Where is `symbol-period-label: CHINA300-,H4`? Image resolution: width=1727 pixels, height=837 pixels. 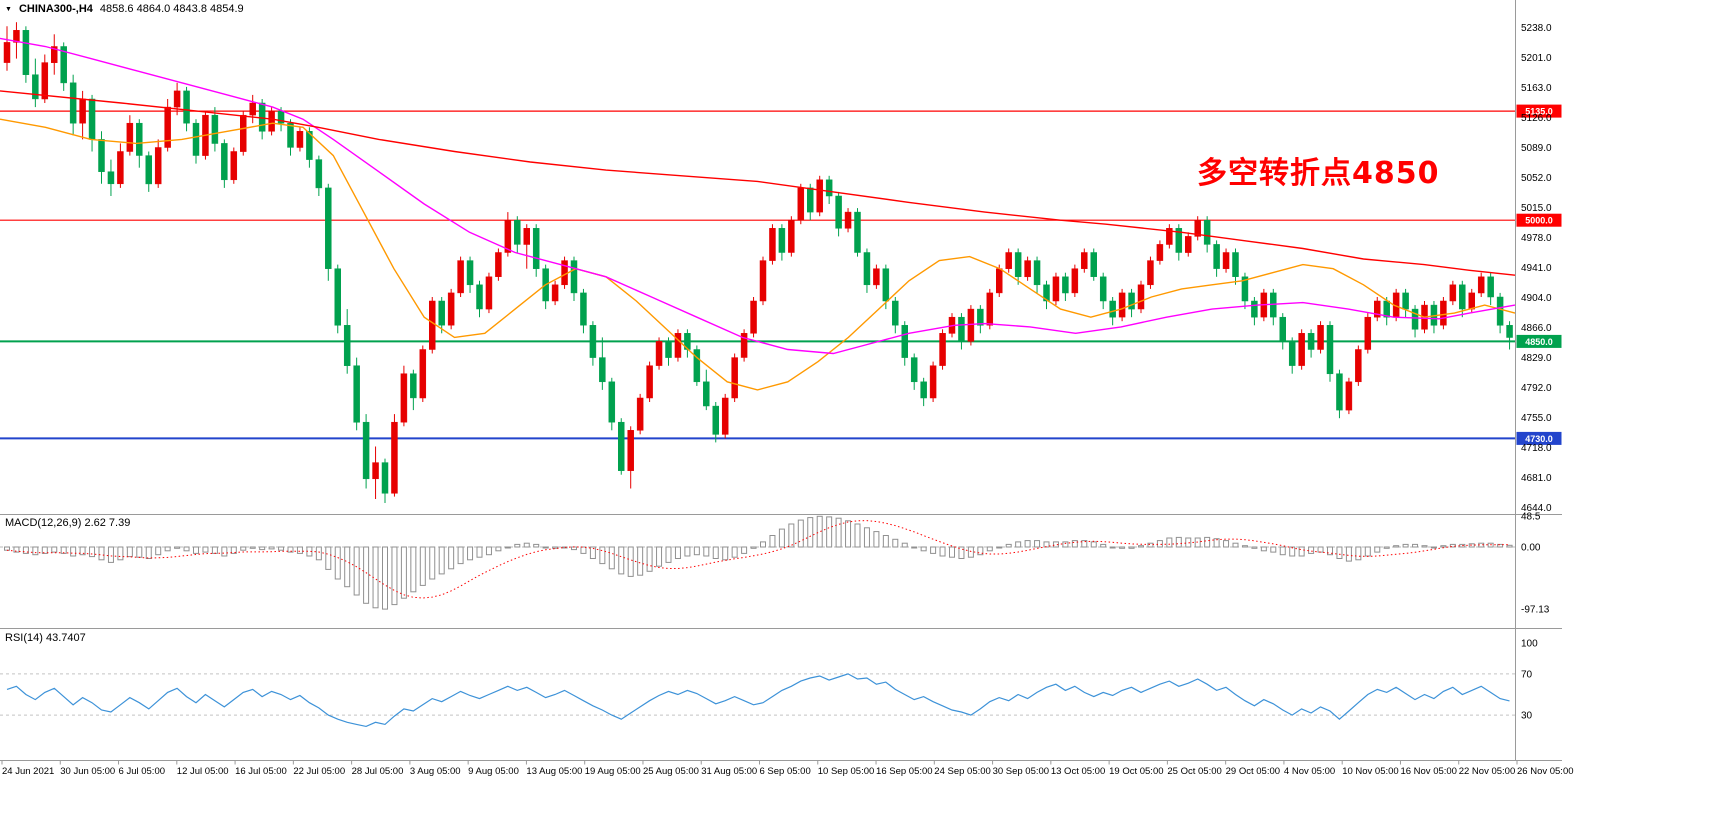 symbol-period-label: CHINA300-,H4 is located at coordinates (55, 9).